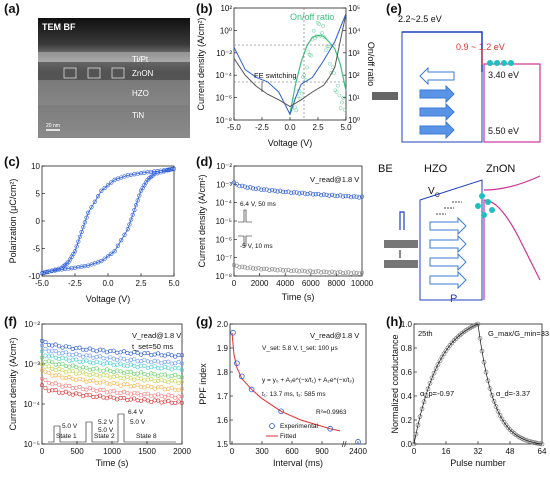 This screenshot has width=550, height=482. Describe the element at coordinates (295, 387) in the screenshot. I see `chart-g-plot` at that location.